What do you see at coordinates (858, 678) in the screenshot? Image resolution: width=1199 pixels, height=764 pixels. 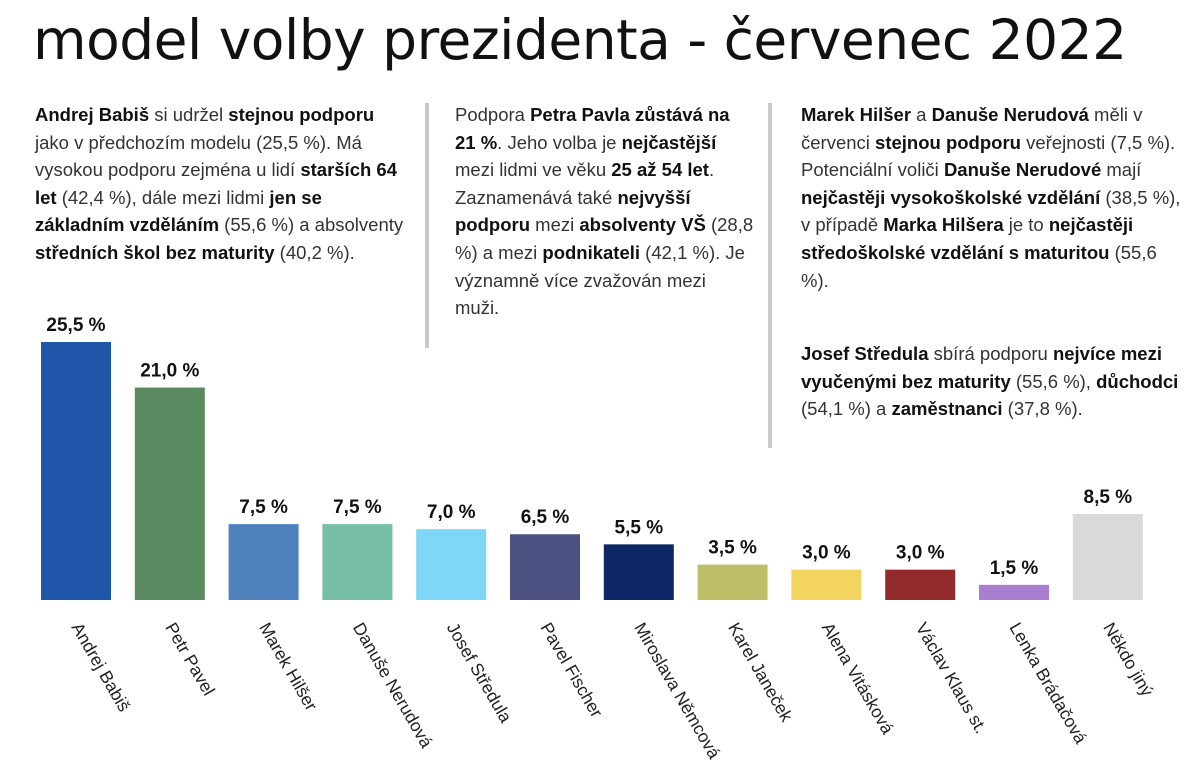 I see `category-label: Alena Vitásková` at bounding box center [858, 678].